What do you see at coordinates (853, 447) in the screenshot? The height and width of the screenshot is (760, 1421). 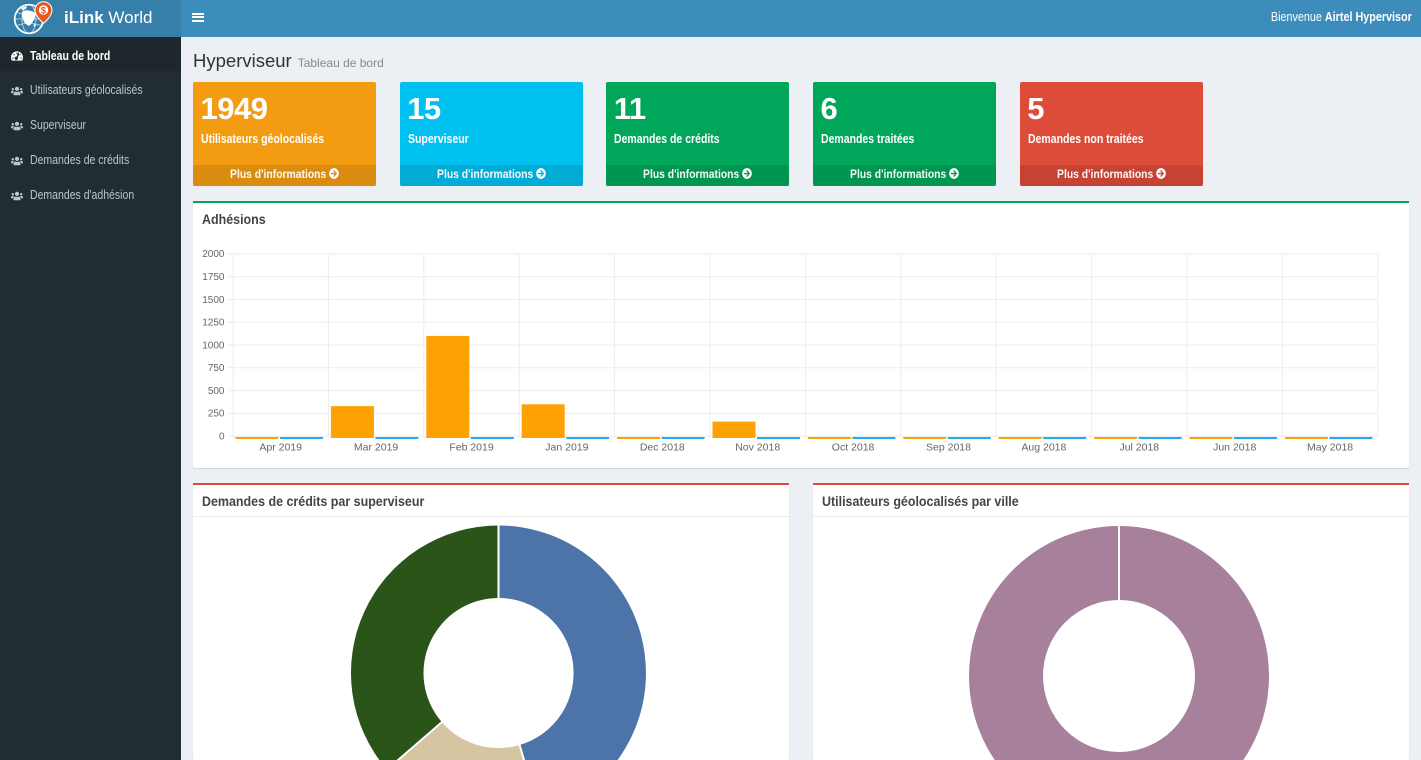 I see `svg-text: Oct 2018` at bounding box center [853, 447].